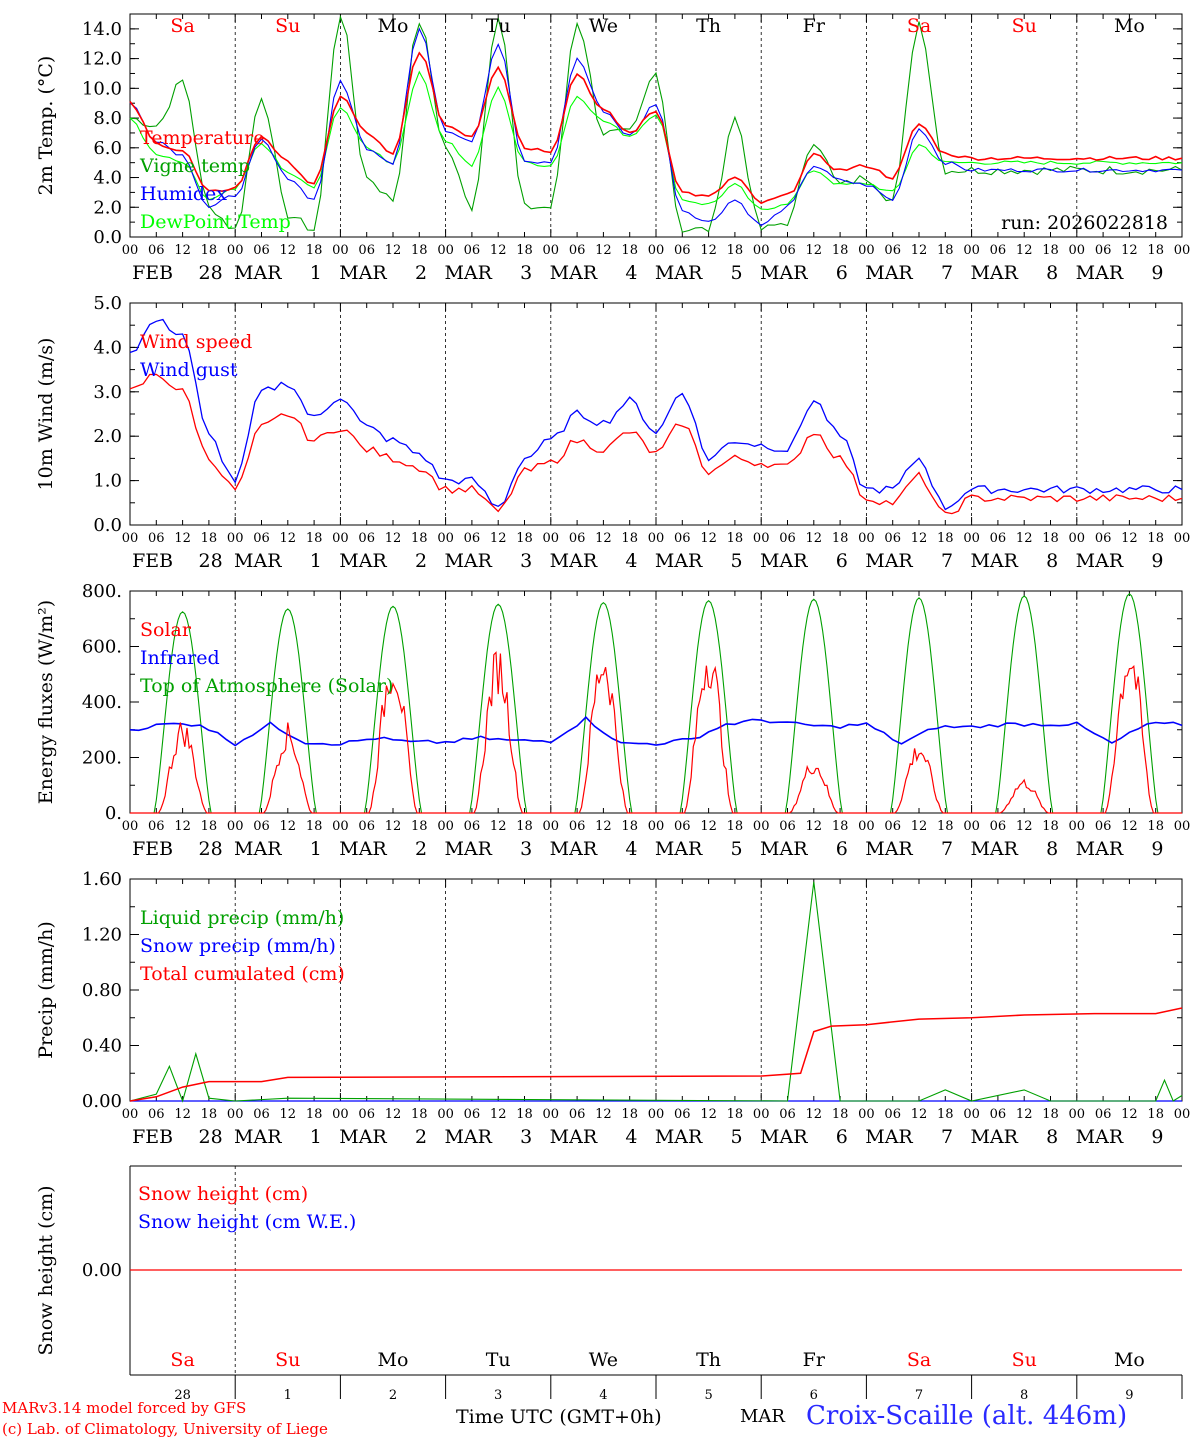  I want to click on series-line-humidex, so click(656, 127).